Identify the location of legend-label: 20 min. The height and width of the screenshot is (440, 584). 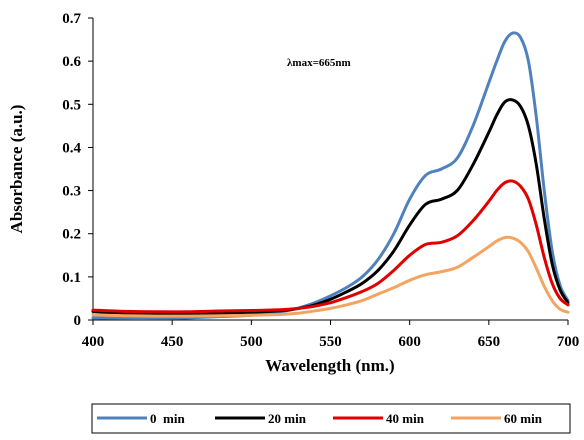
(287, 418).